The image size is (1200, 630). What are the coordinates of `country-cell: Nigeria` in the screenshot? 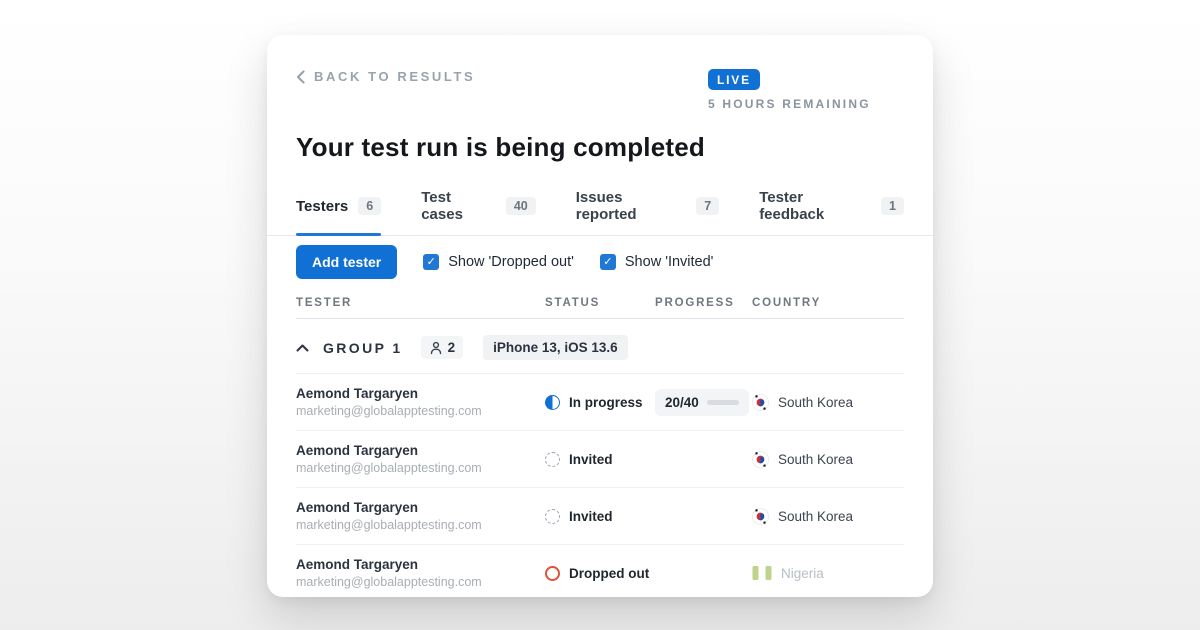 It's located at (828, 573).